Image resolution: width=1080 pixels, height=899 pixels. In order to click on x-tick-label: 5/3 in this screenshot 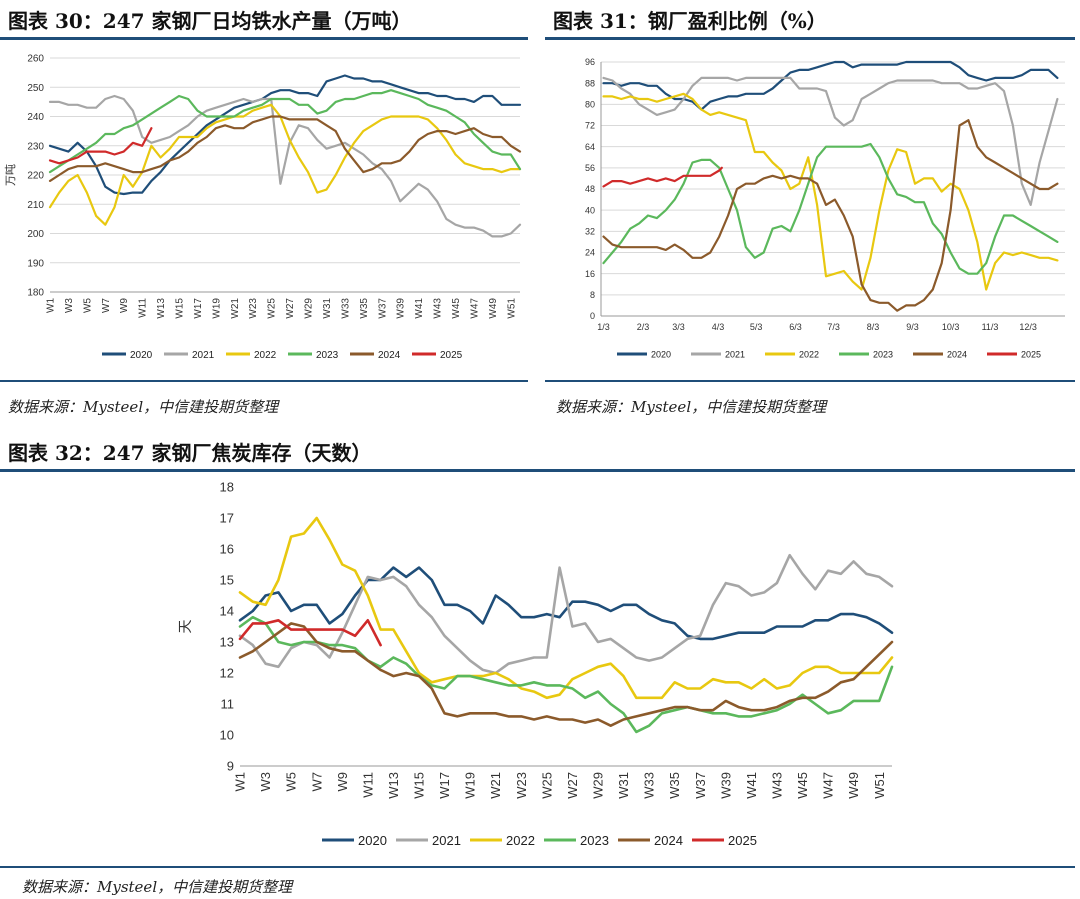, I will do `click(756, 327)`.